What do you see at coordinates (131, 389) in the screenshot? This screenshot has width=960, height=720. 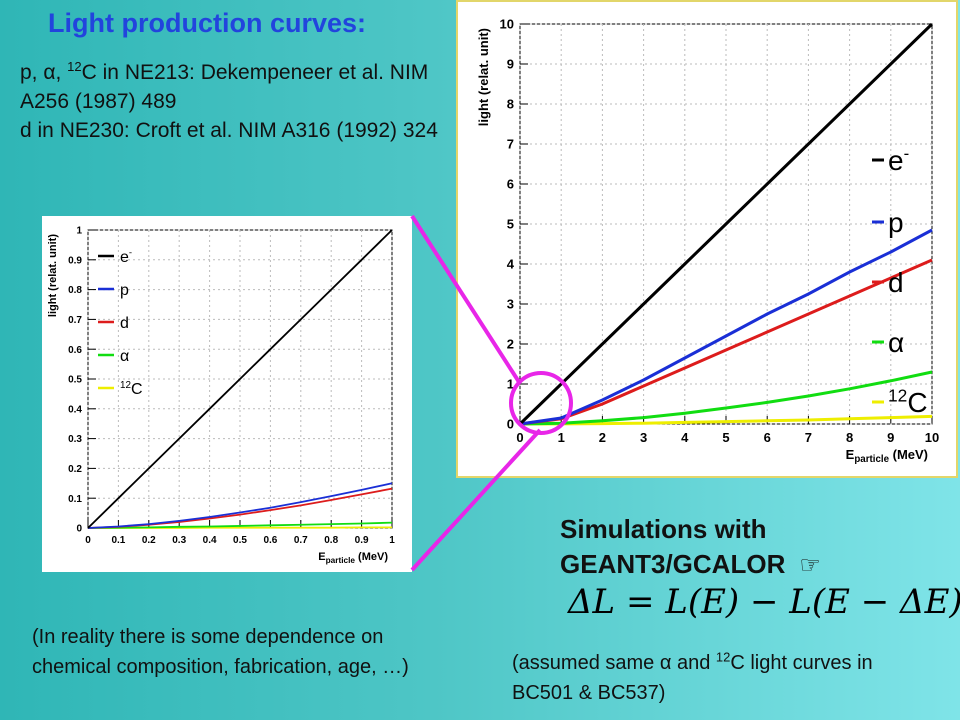 I see `small-legend-label-carbon12: 12C` at bounding box center [131, 389].